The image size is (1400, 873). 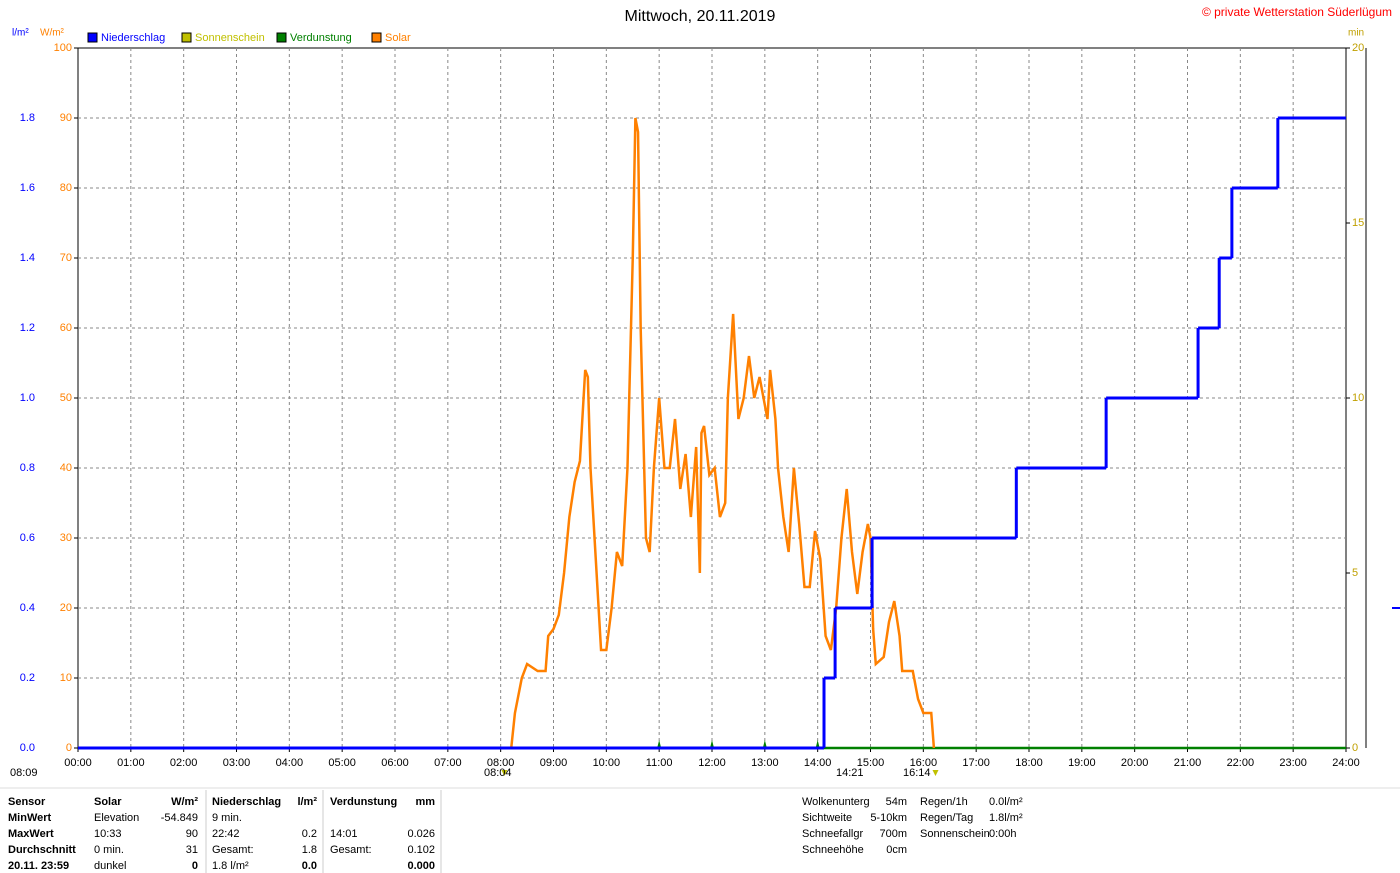 What do you see at coordinates (230, 866) in the screenshot?
I see `stats-cell: 1.8 l/m²` at bounding box center [230, 866].